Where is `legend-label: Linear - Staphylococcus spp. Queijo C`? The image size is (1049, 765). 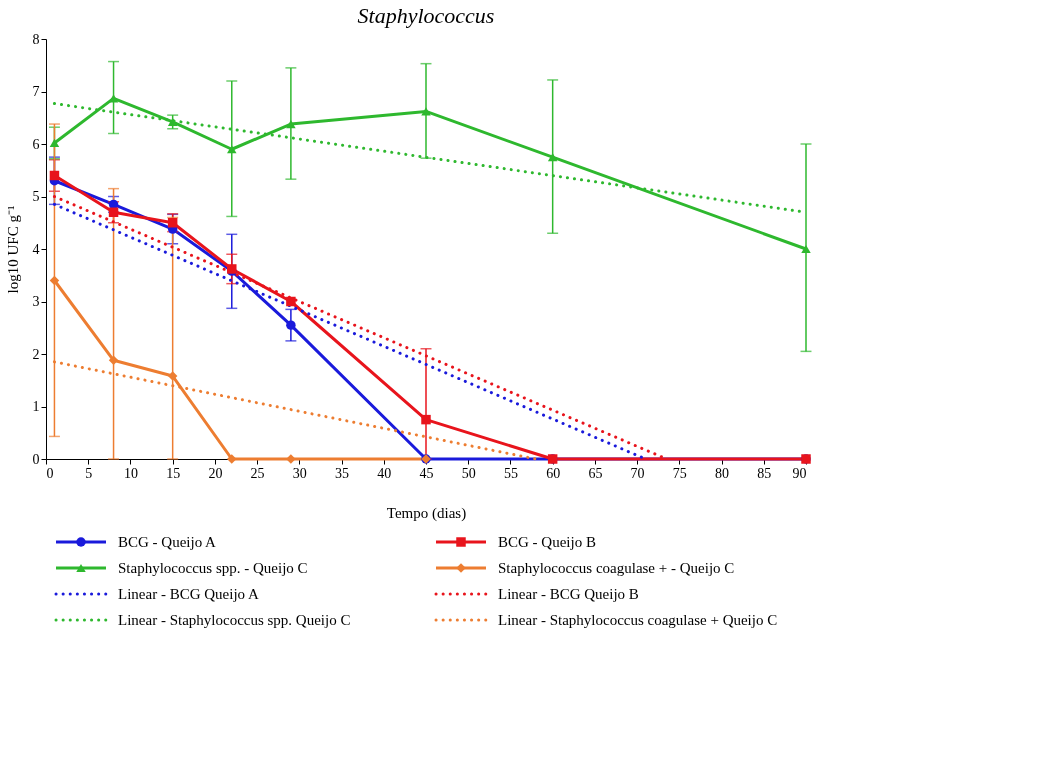 legend-label: Linear - Staphylococcus spp. Queijo C is located at coordinates (234, 620).